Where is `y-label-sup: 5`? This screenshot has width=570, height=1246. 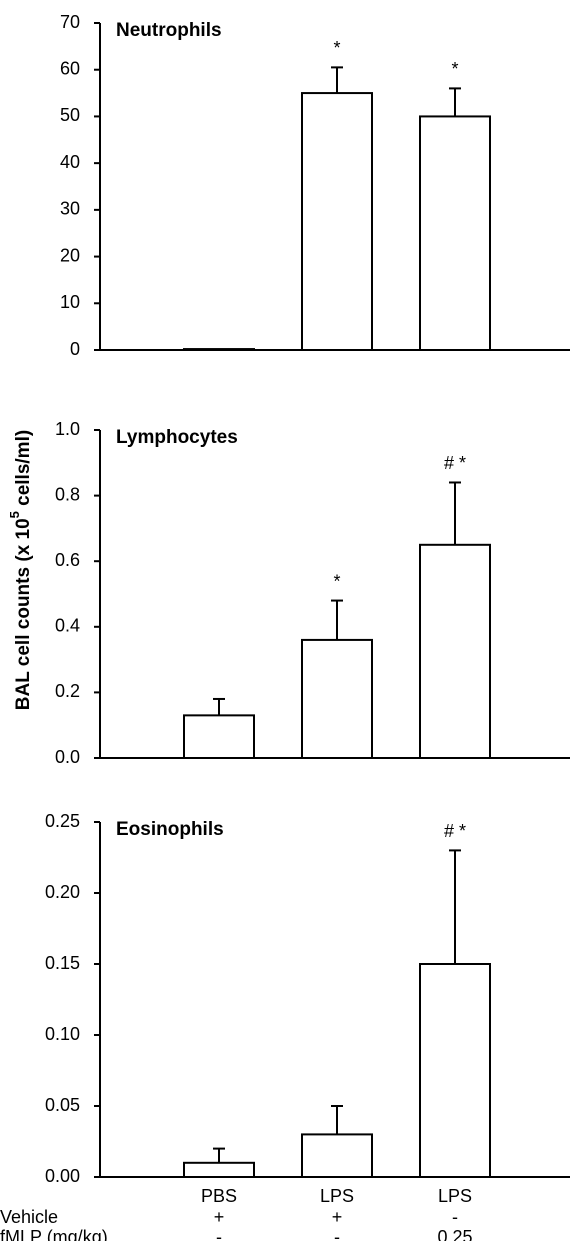 y-label-sup: 5 is located at coordinates (14, 514).